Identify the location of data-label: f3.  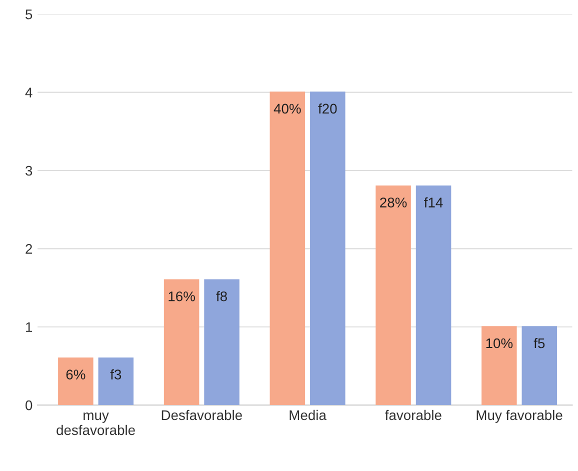
(116, 374).